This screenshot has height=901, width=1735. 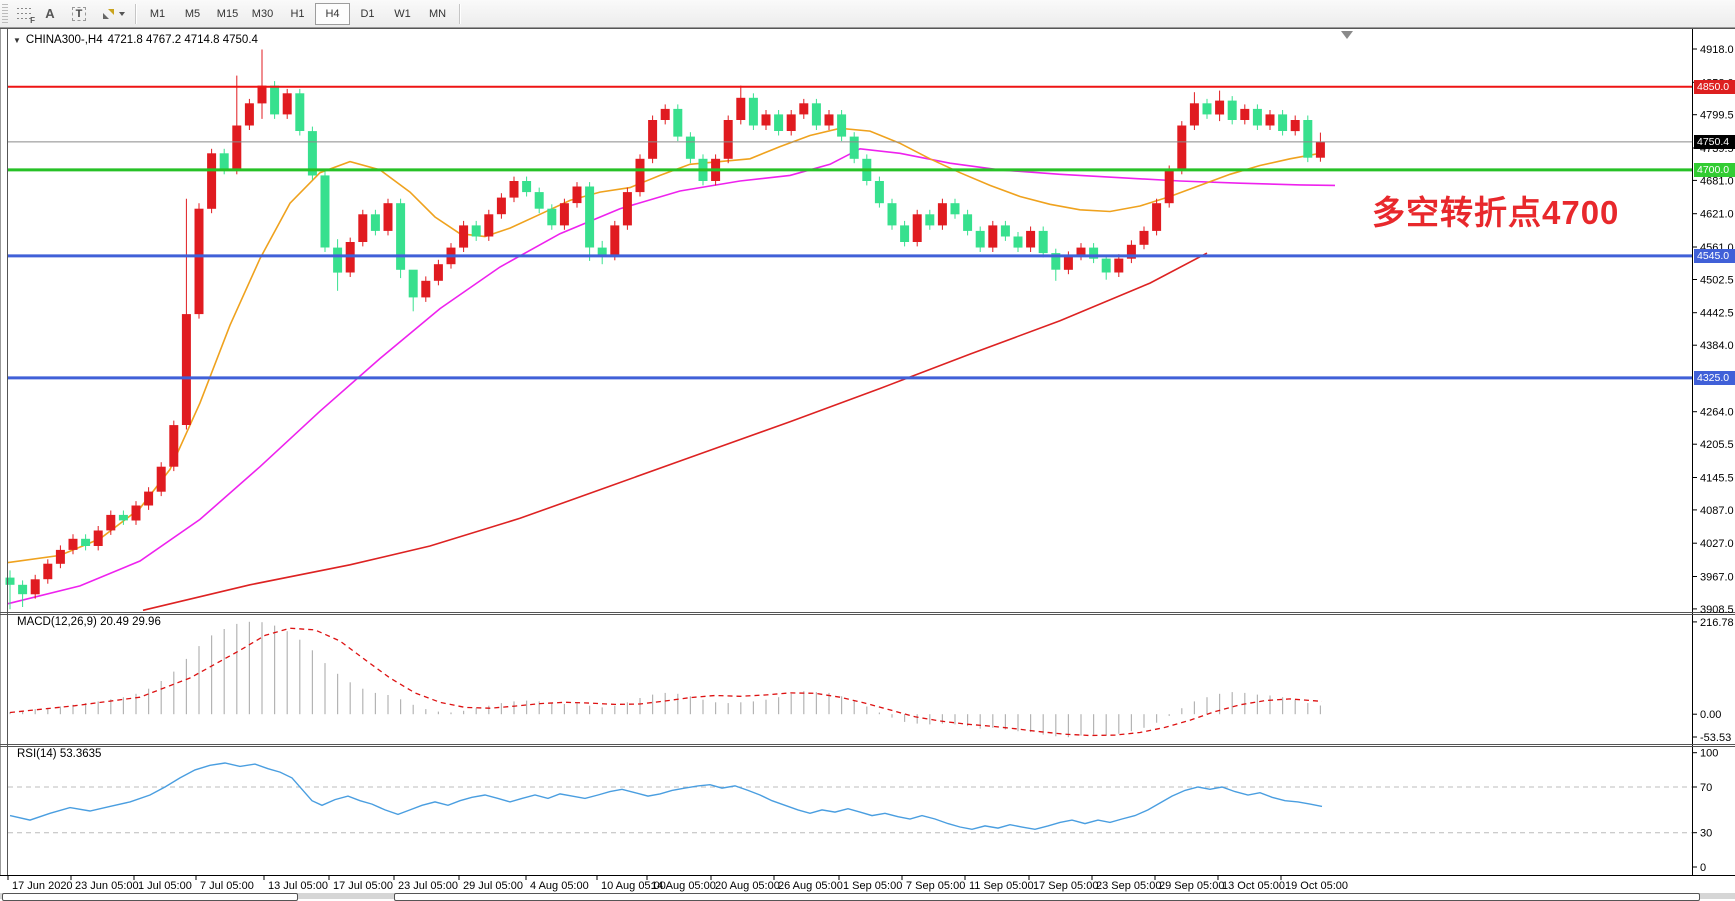 I want to click on timeframe-button-mn: MN, so click(x=437, y=13).